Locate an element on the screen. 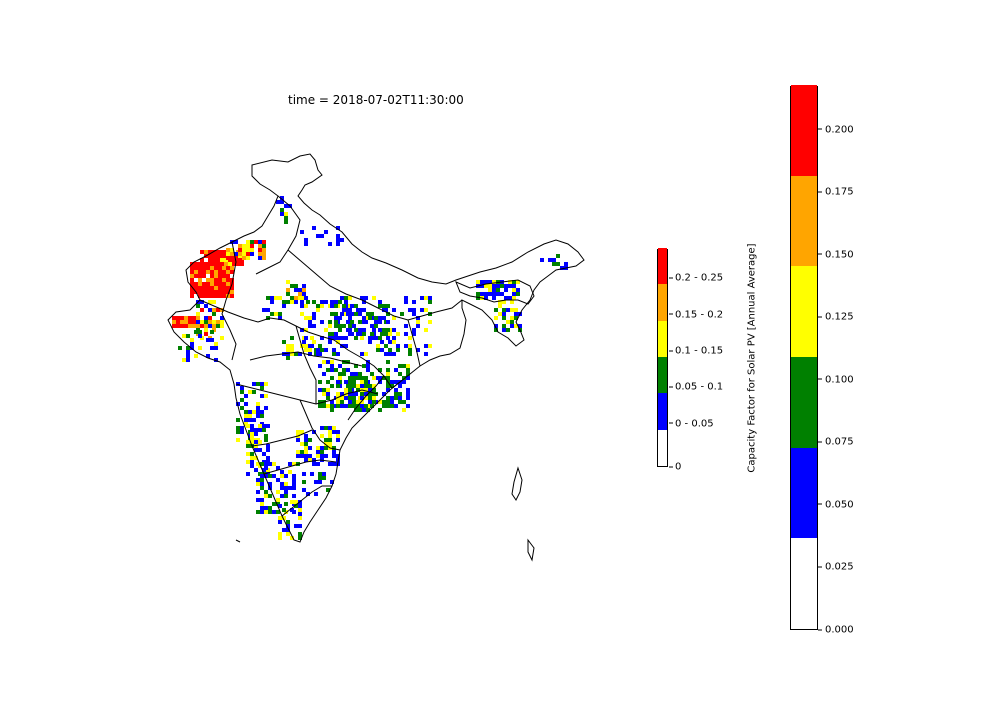 This screenshot has height=720, width=1008. colorbar-band is located at coordinates (804, 221).